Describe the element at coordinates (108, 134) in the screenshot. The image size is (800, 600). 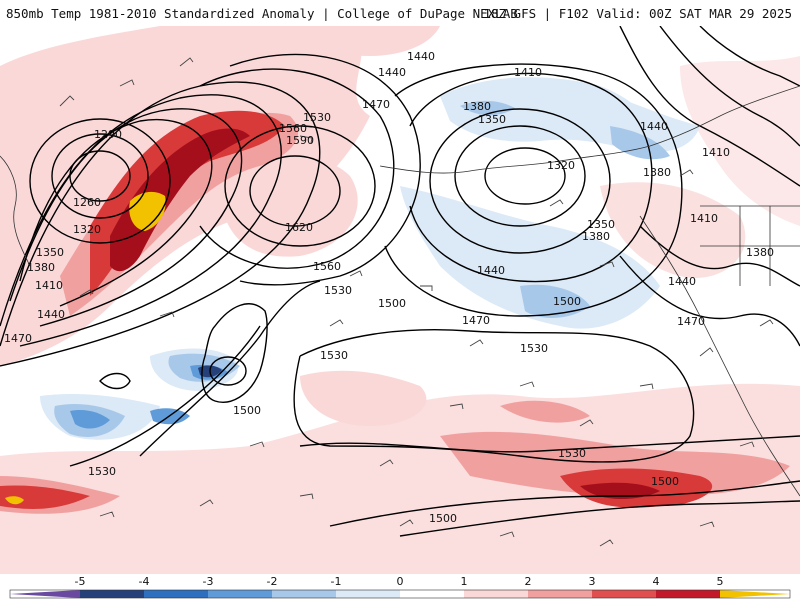
I see `contour-label: 1290` at that location.